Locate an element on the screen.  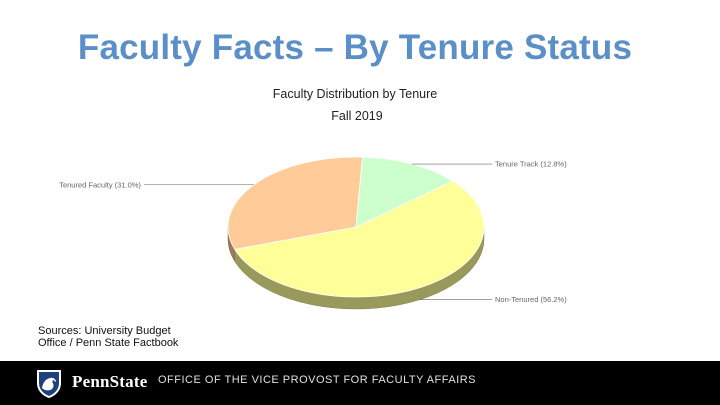
chart-subtitle: Fall 2019 is located at coordinates (356, 116).